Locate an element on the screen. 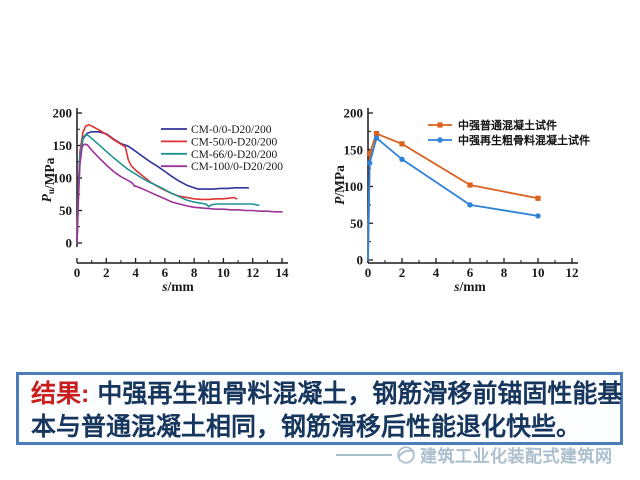 The height and width of the screenshot is (480, 640). watermark-text: 建筑工业化装配式建筑网 is located at coordinates (516, 456).